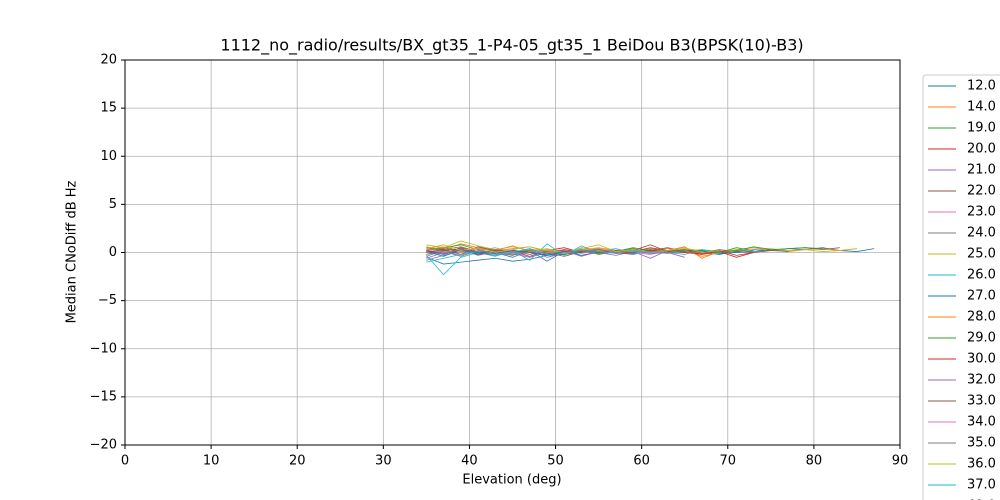 This screenshot has width=1000, height=500. Describe the element at coordinates (981, 338) in the screenshot. I see `legend-label: 29.0` at that location.